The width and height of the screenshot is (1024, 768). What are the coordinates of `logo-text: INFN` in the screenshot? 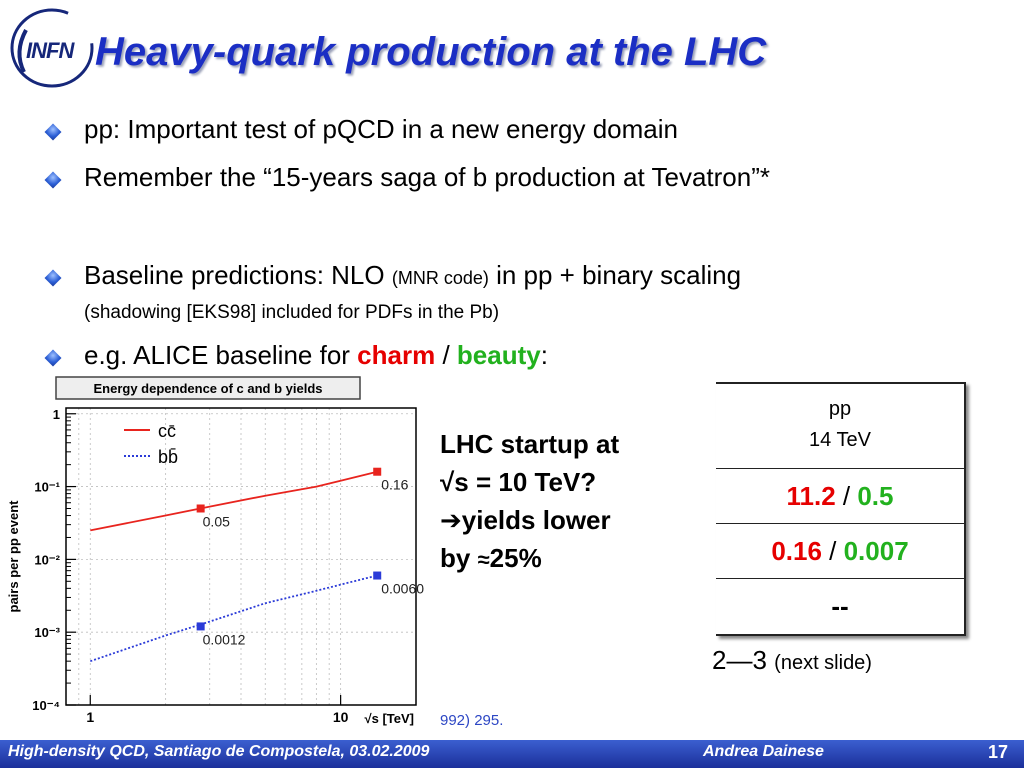 It's located at (50, 50).